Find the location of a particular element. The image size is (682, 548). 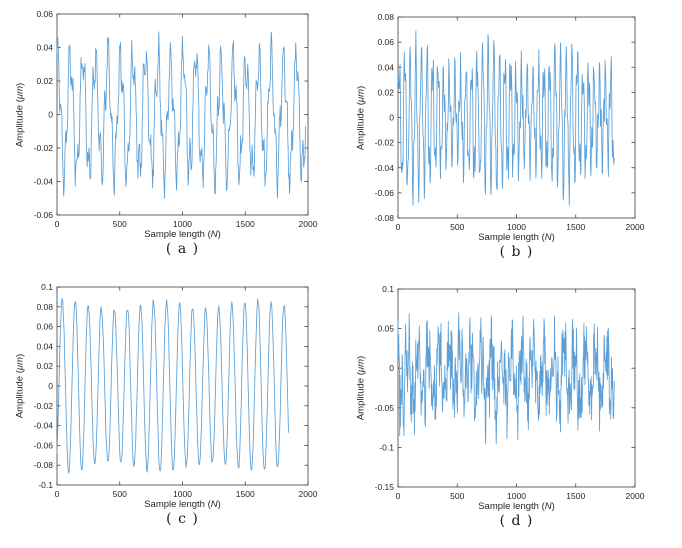

svg-text: -0.05 is located at coordinates (385, 408).